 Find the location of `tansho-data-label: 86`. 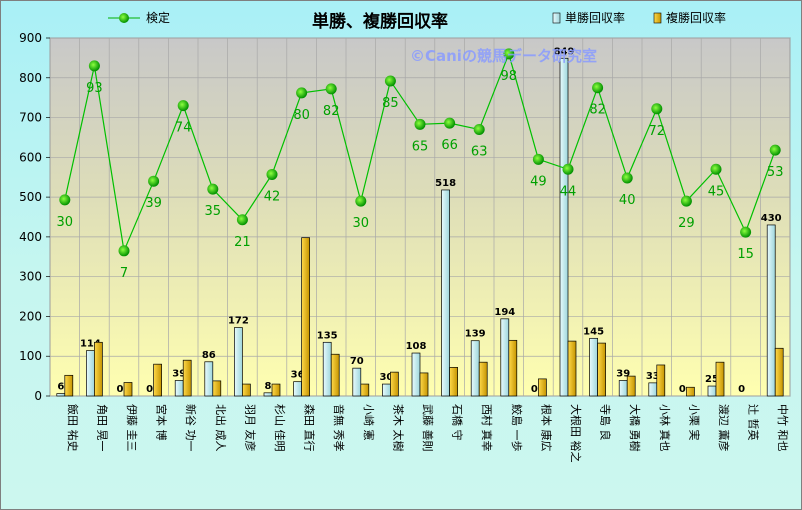

tansho-data-label: 86 is located at coordinates (209, 355).